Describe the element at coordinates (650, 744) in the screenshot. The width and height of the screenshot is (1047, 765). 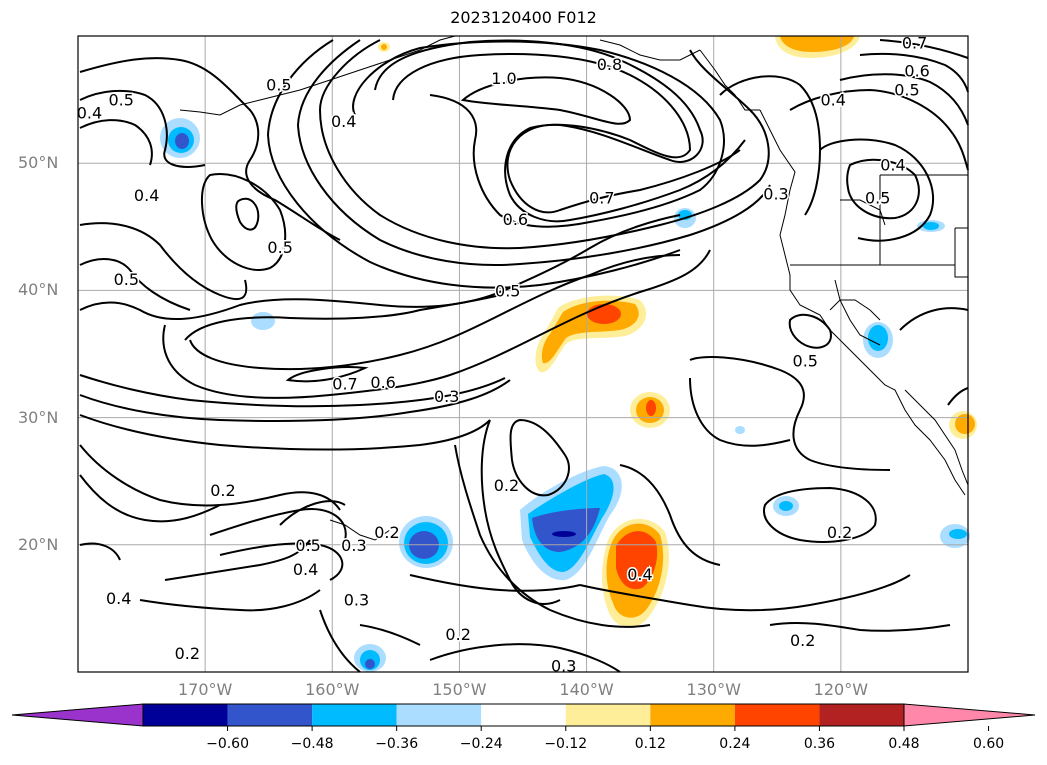
I see `colorbar-tick-label: 0.12` at that location.